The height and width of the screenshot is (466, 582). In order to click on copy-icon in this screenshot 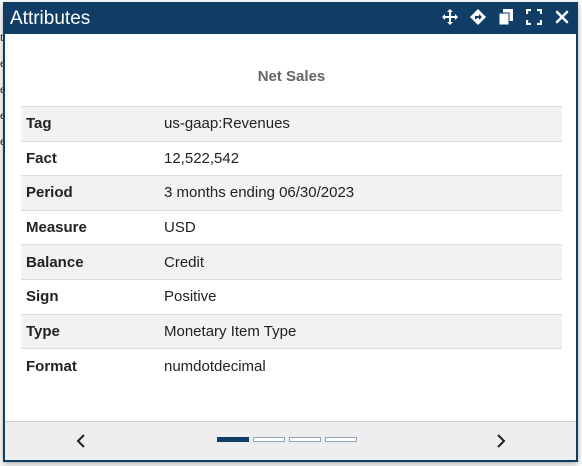, I will do `click(506, 17)`.